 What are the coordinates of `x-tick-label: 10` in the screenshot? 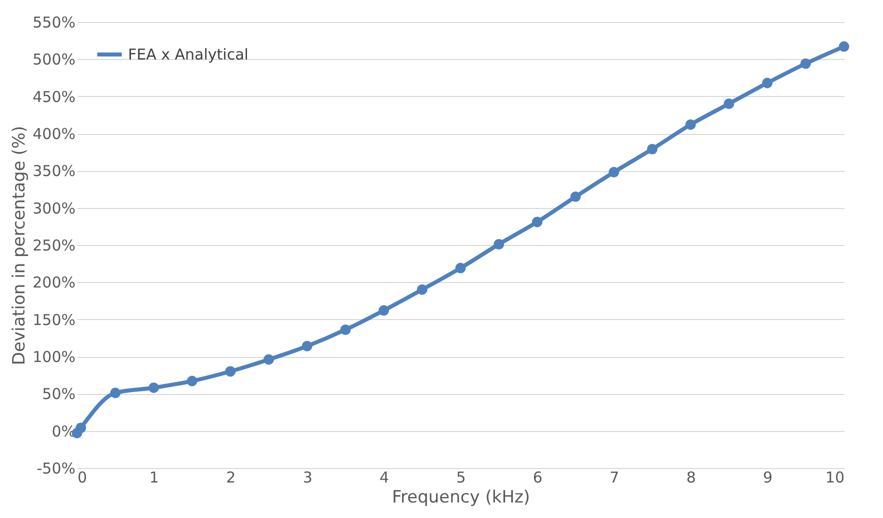 It's located at (834, 477).